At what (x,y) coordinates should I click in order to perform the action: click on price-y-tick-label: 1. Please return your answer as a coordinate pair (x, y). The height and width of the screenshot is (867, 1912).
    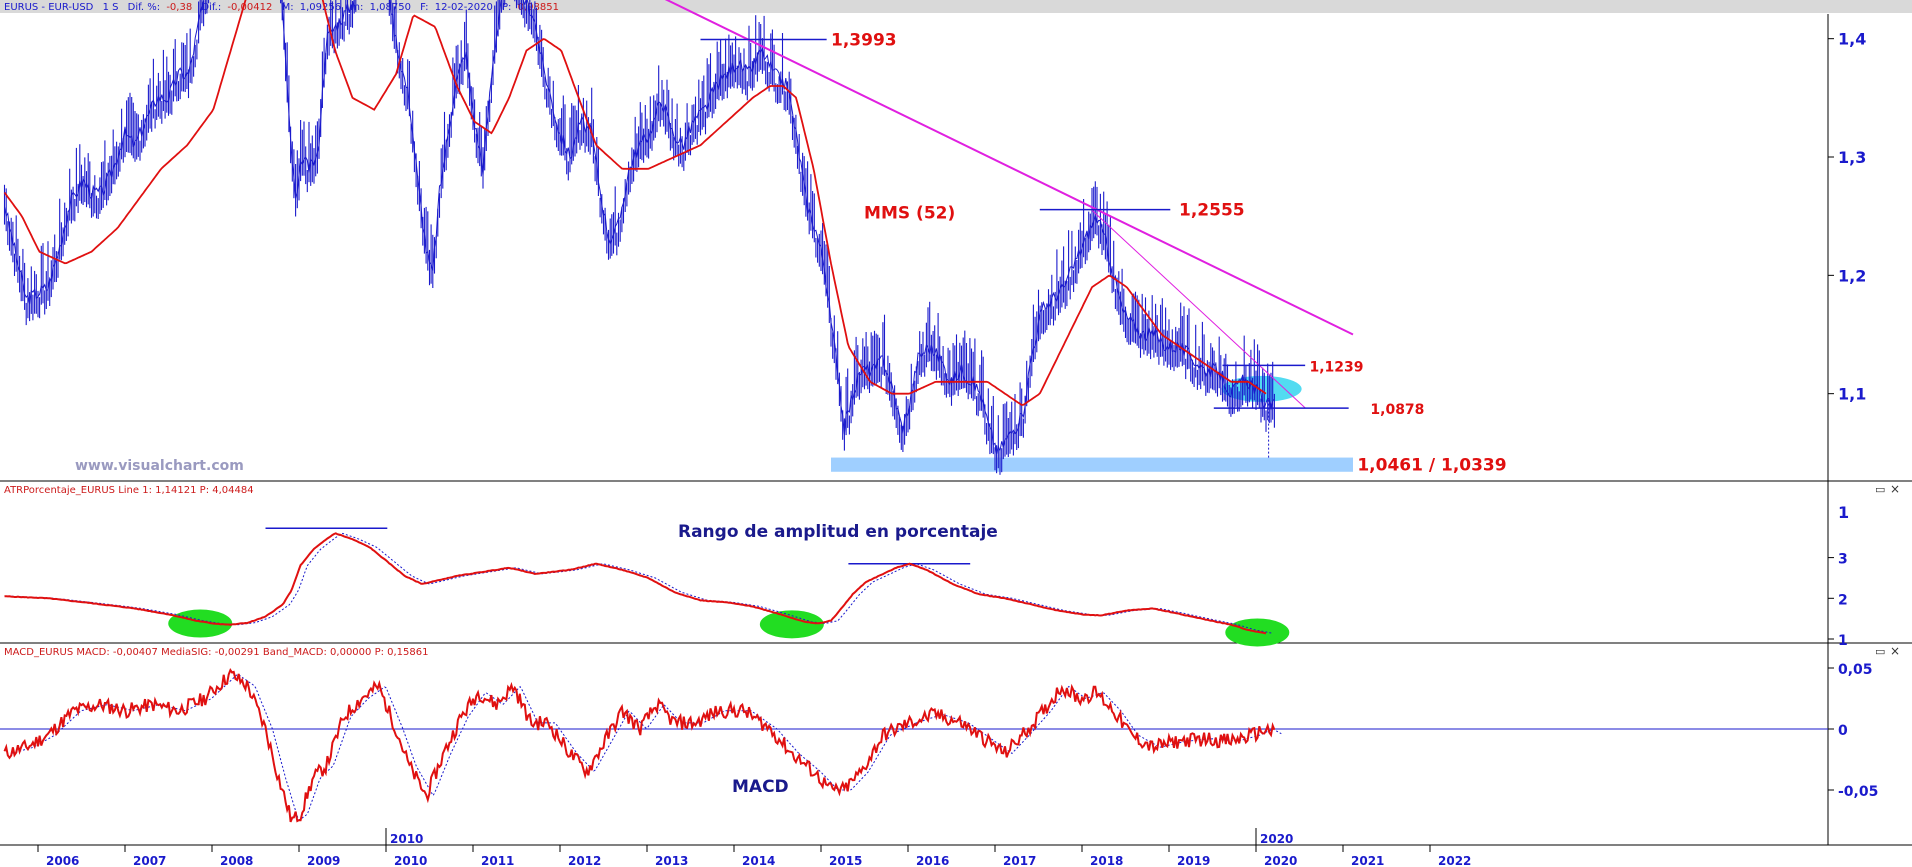
    Looking at the image, I should click on (1843, 512).